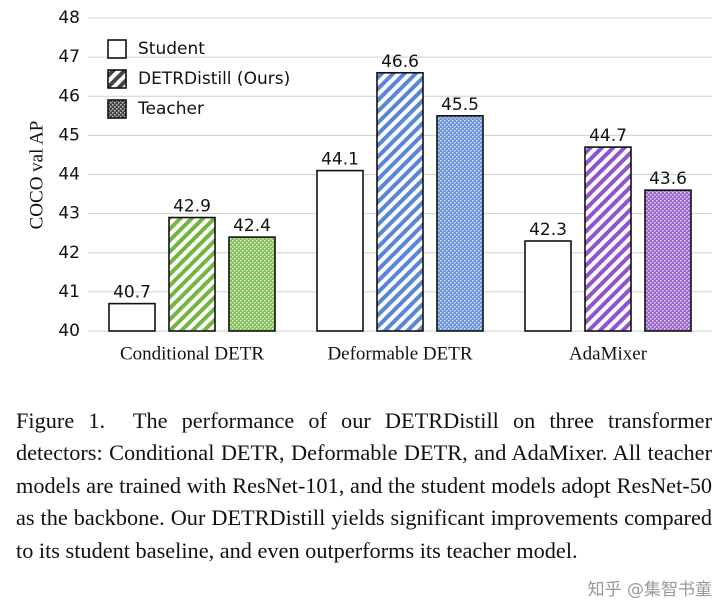 The height and width of the screenshot is (614, 728). What do you see at coordinates (69, 253) in the screenshot?
I see `y-tick-label: 42` at bounding box center [69, 253].